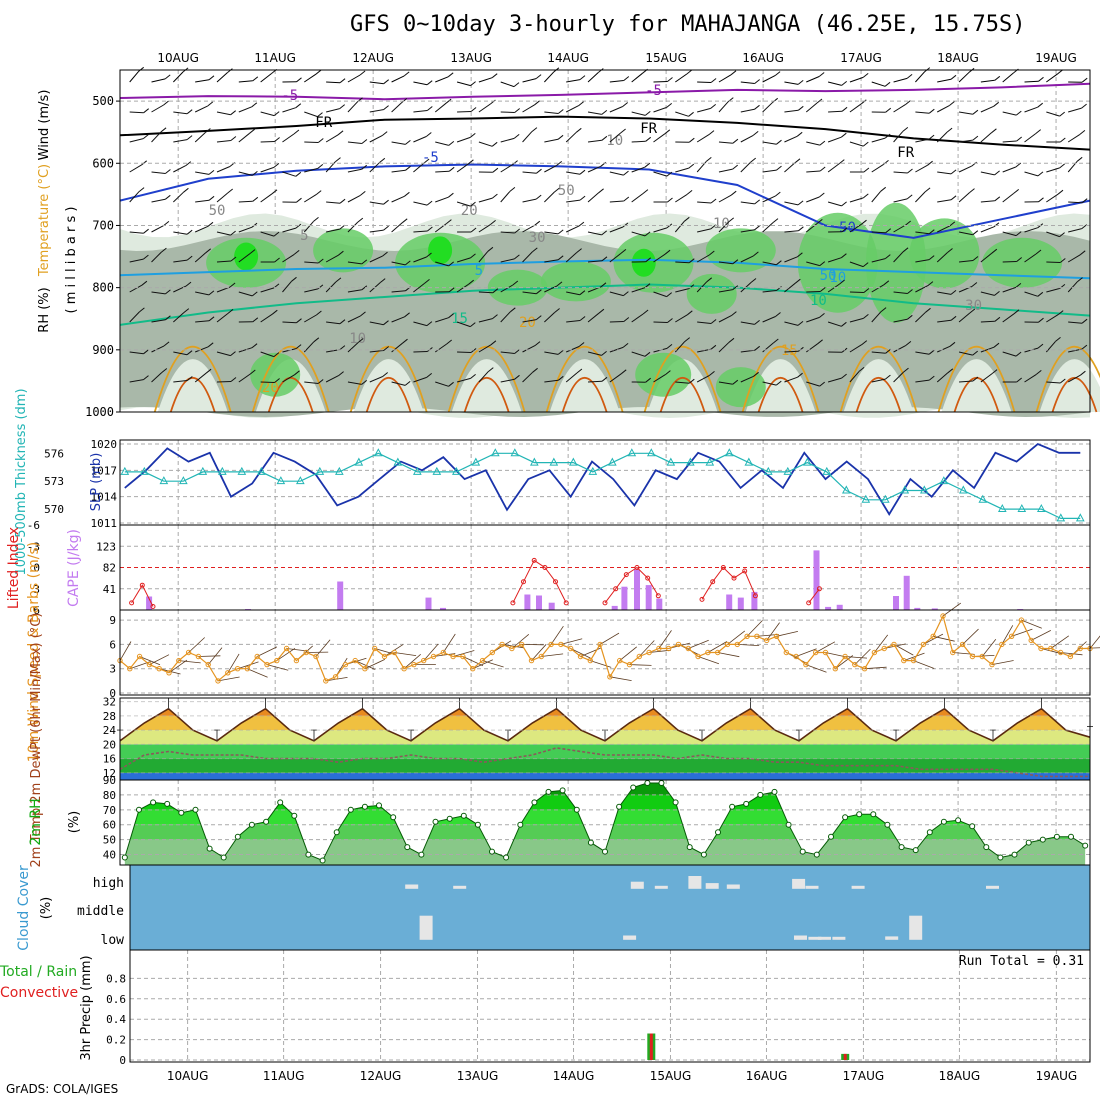 The image size is (1100, 1100). What do you see at coordinates (575, 281) in the screenshot?
I see `rh-green-cell` at bounding box center [575, 281].